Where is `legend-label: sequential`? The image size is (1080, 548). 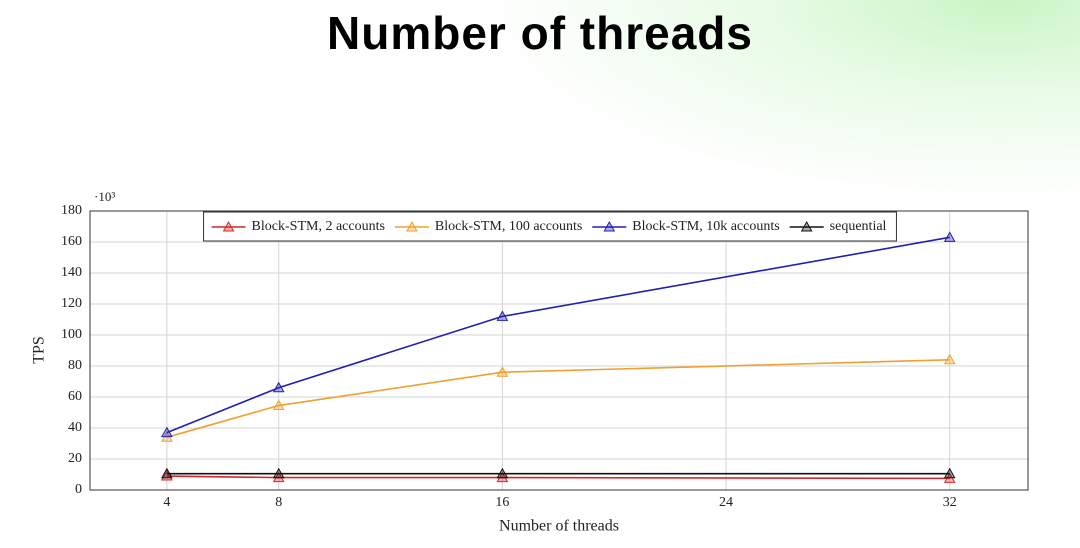 legend-label: sequential is located at coordinates (858, 226).